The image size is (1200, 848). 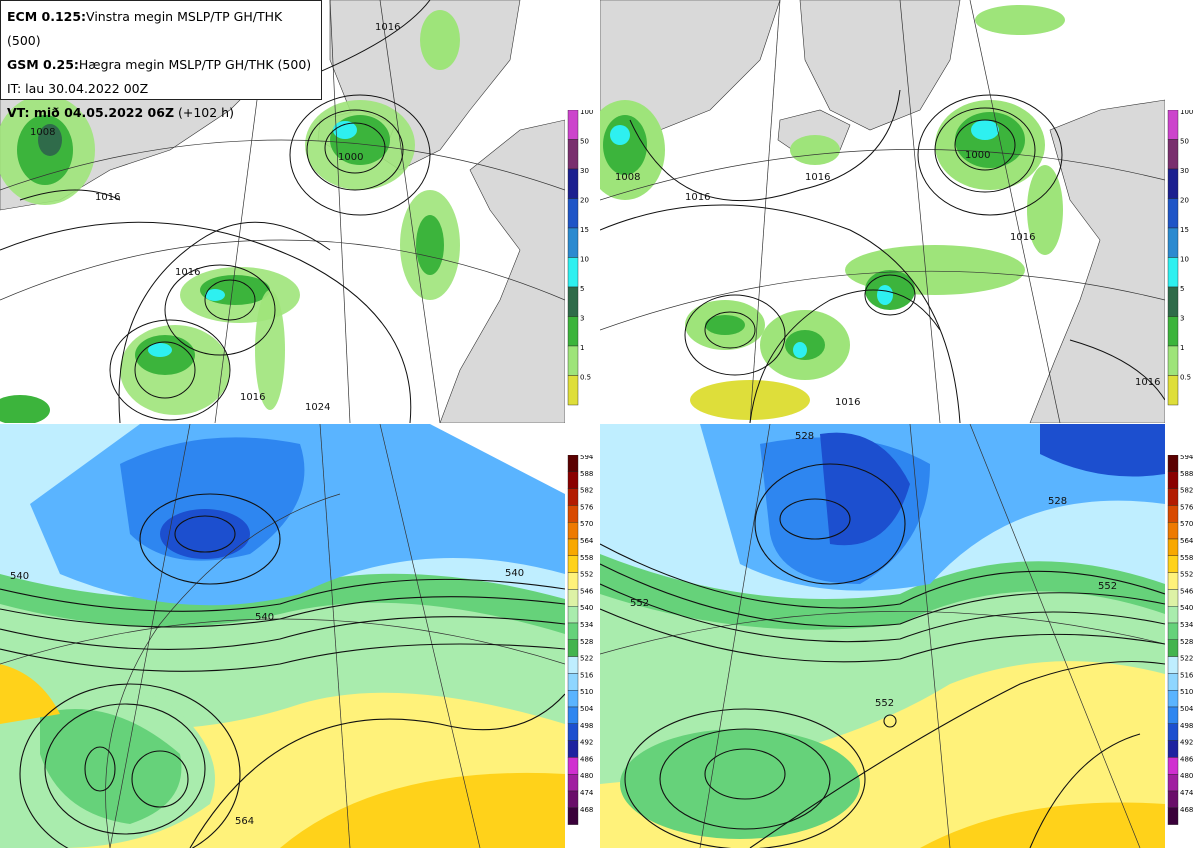 What do you see at coordinates (78, 88) in the screenshot?
I see `initial-time-line: IT: lau 30.04.2022 00Z` at bounding box center [78, 88].